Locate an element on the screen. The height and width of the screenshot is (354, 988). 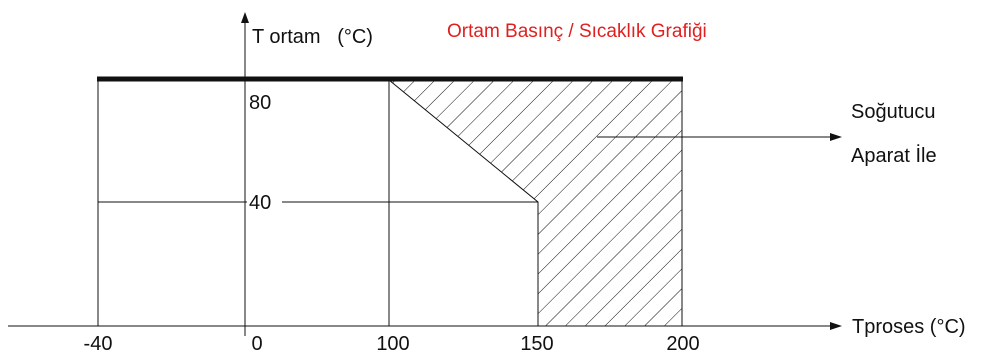
x-tick-label: 200 is located at coordinates (682, 343).